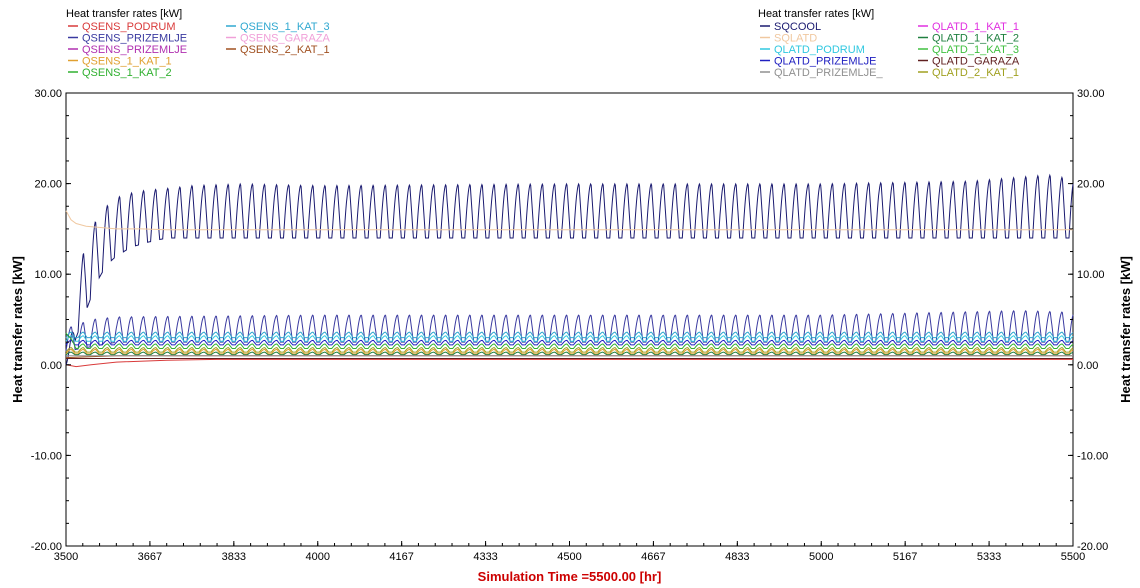 The image size is (1140, 588). I want to click on legend-label: QLATD_1_KAT_2, so click(975, 39).